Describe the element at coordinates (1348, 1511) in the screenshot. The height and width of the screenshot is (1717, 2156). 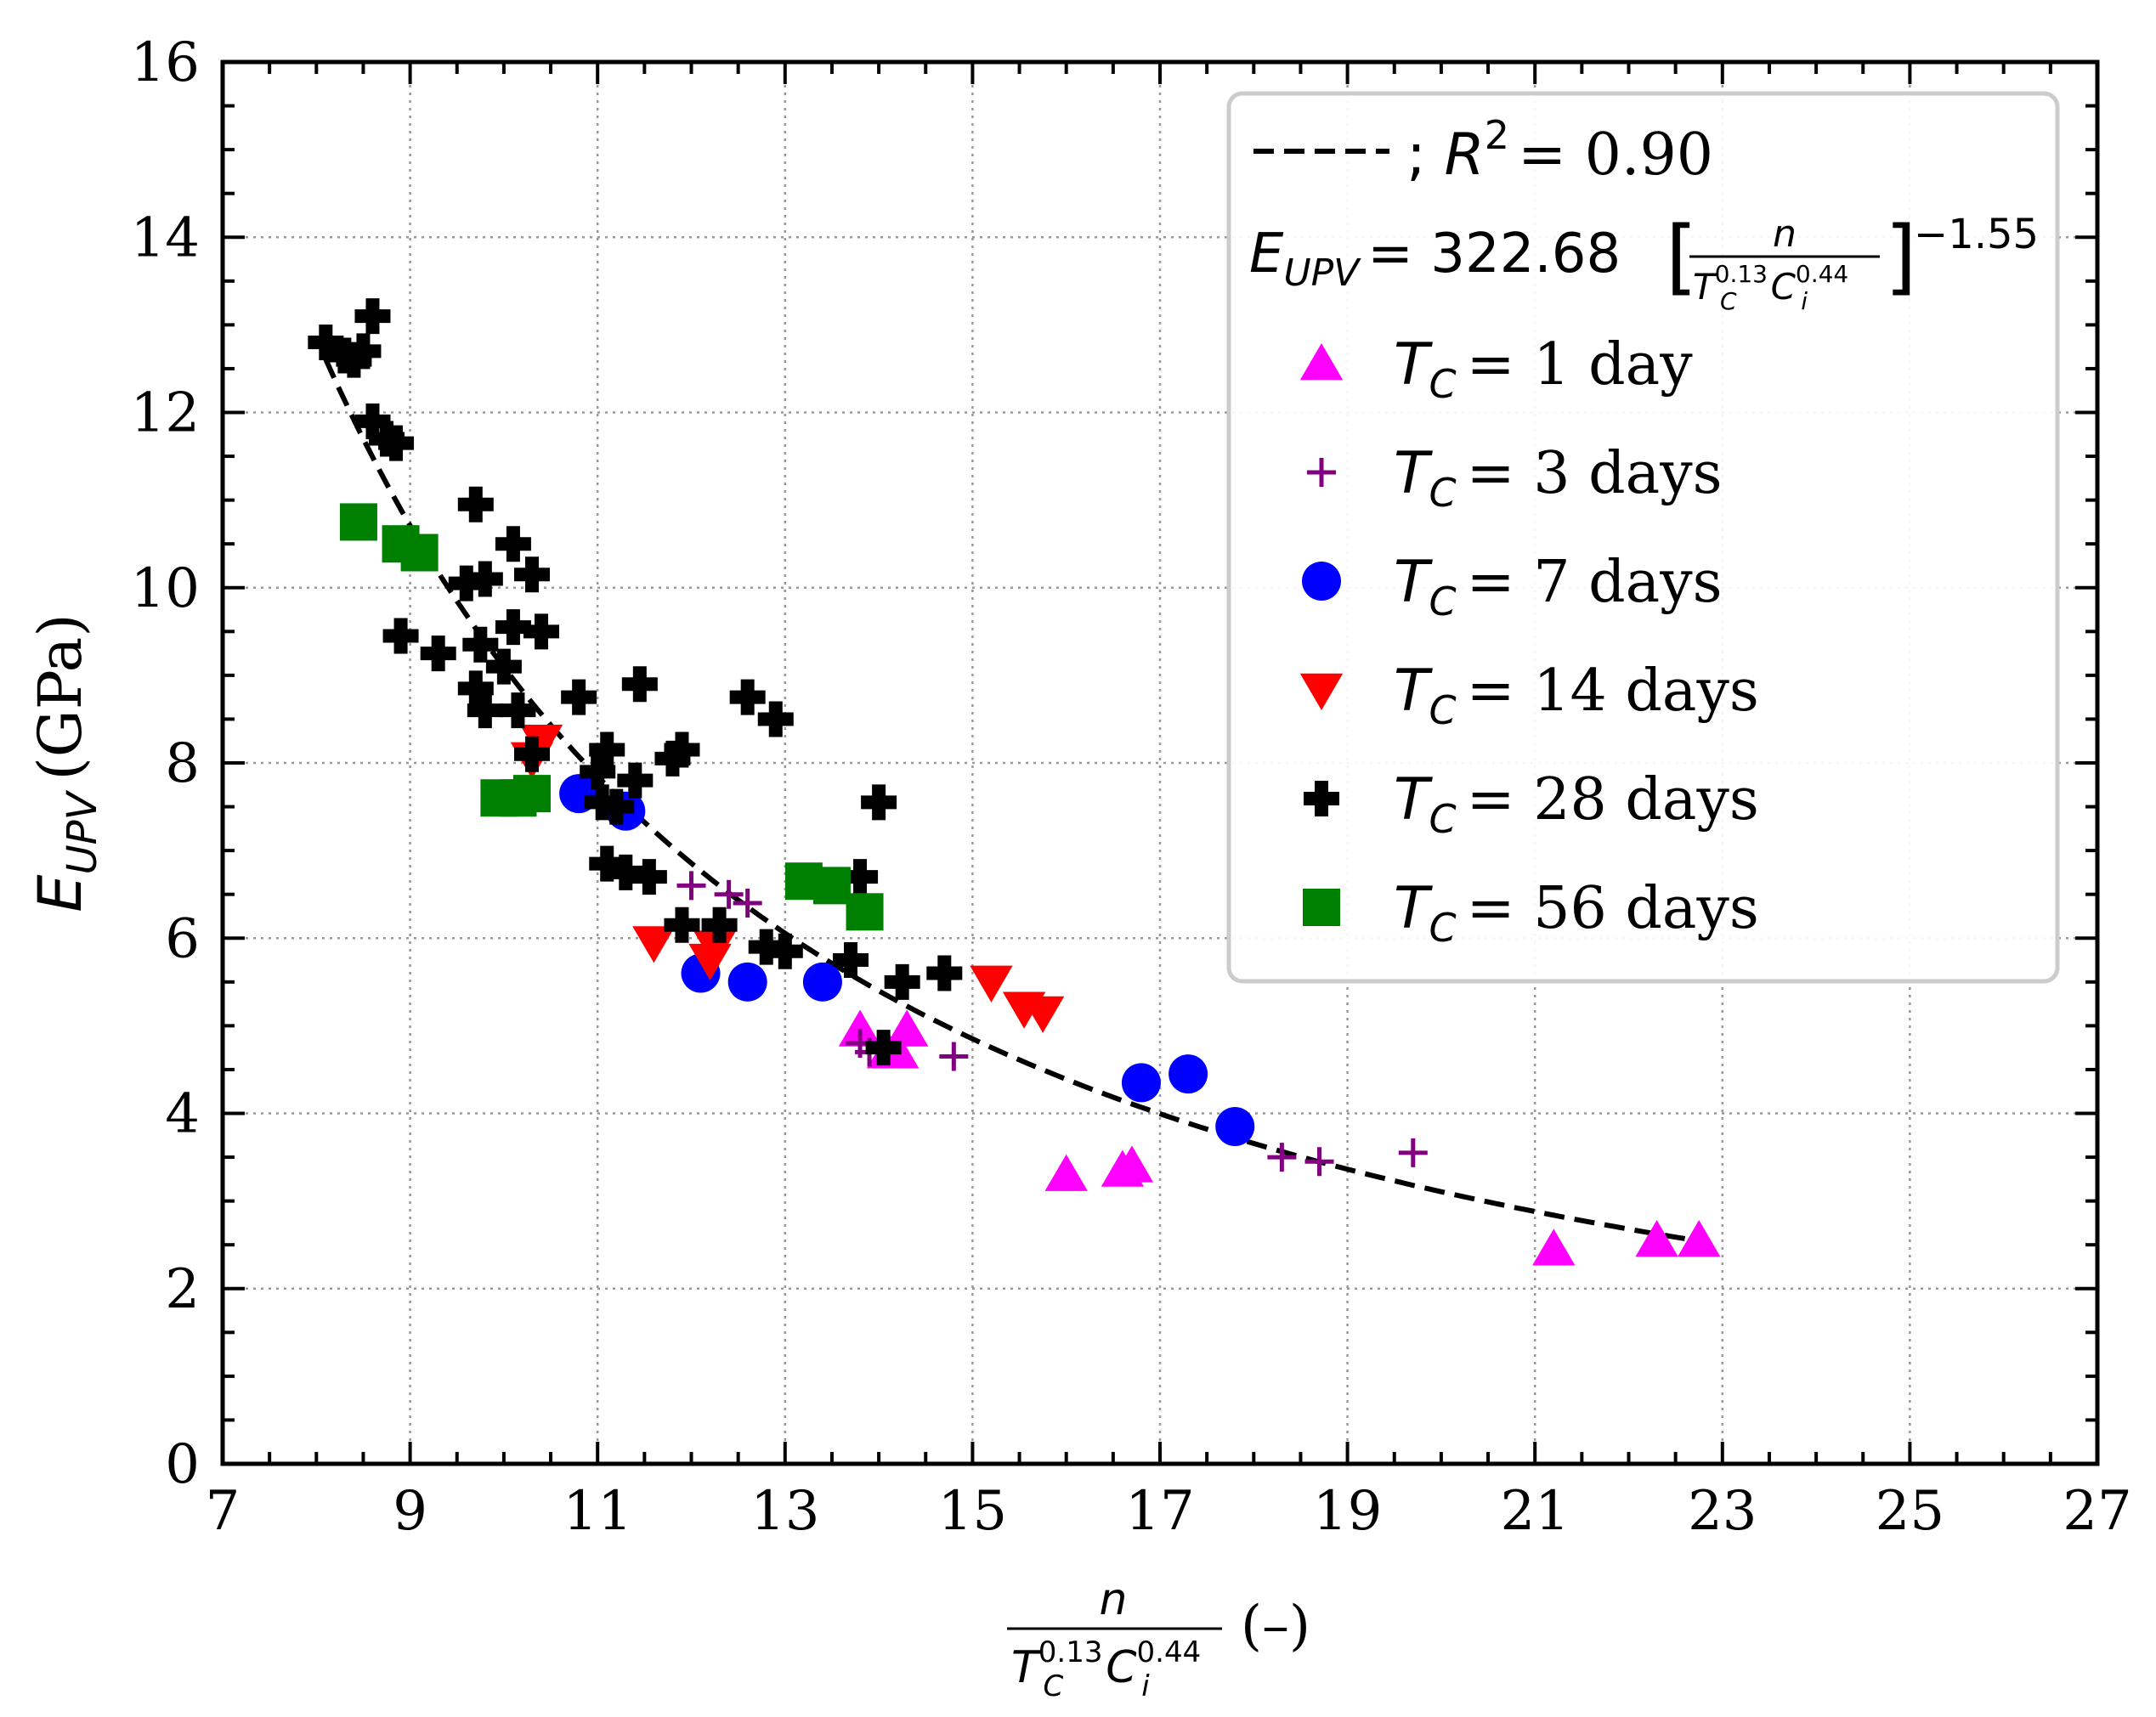
I see `x-tick-label: 19` at that location.